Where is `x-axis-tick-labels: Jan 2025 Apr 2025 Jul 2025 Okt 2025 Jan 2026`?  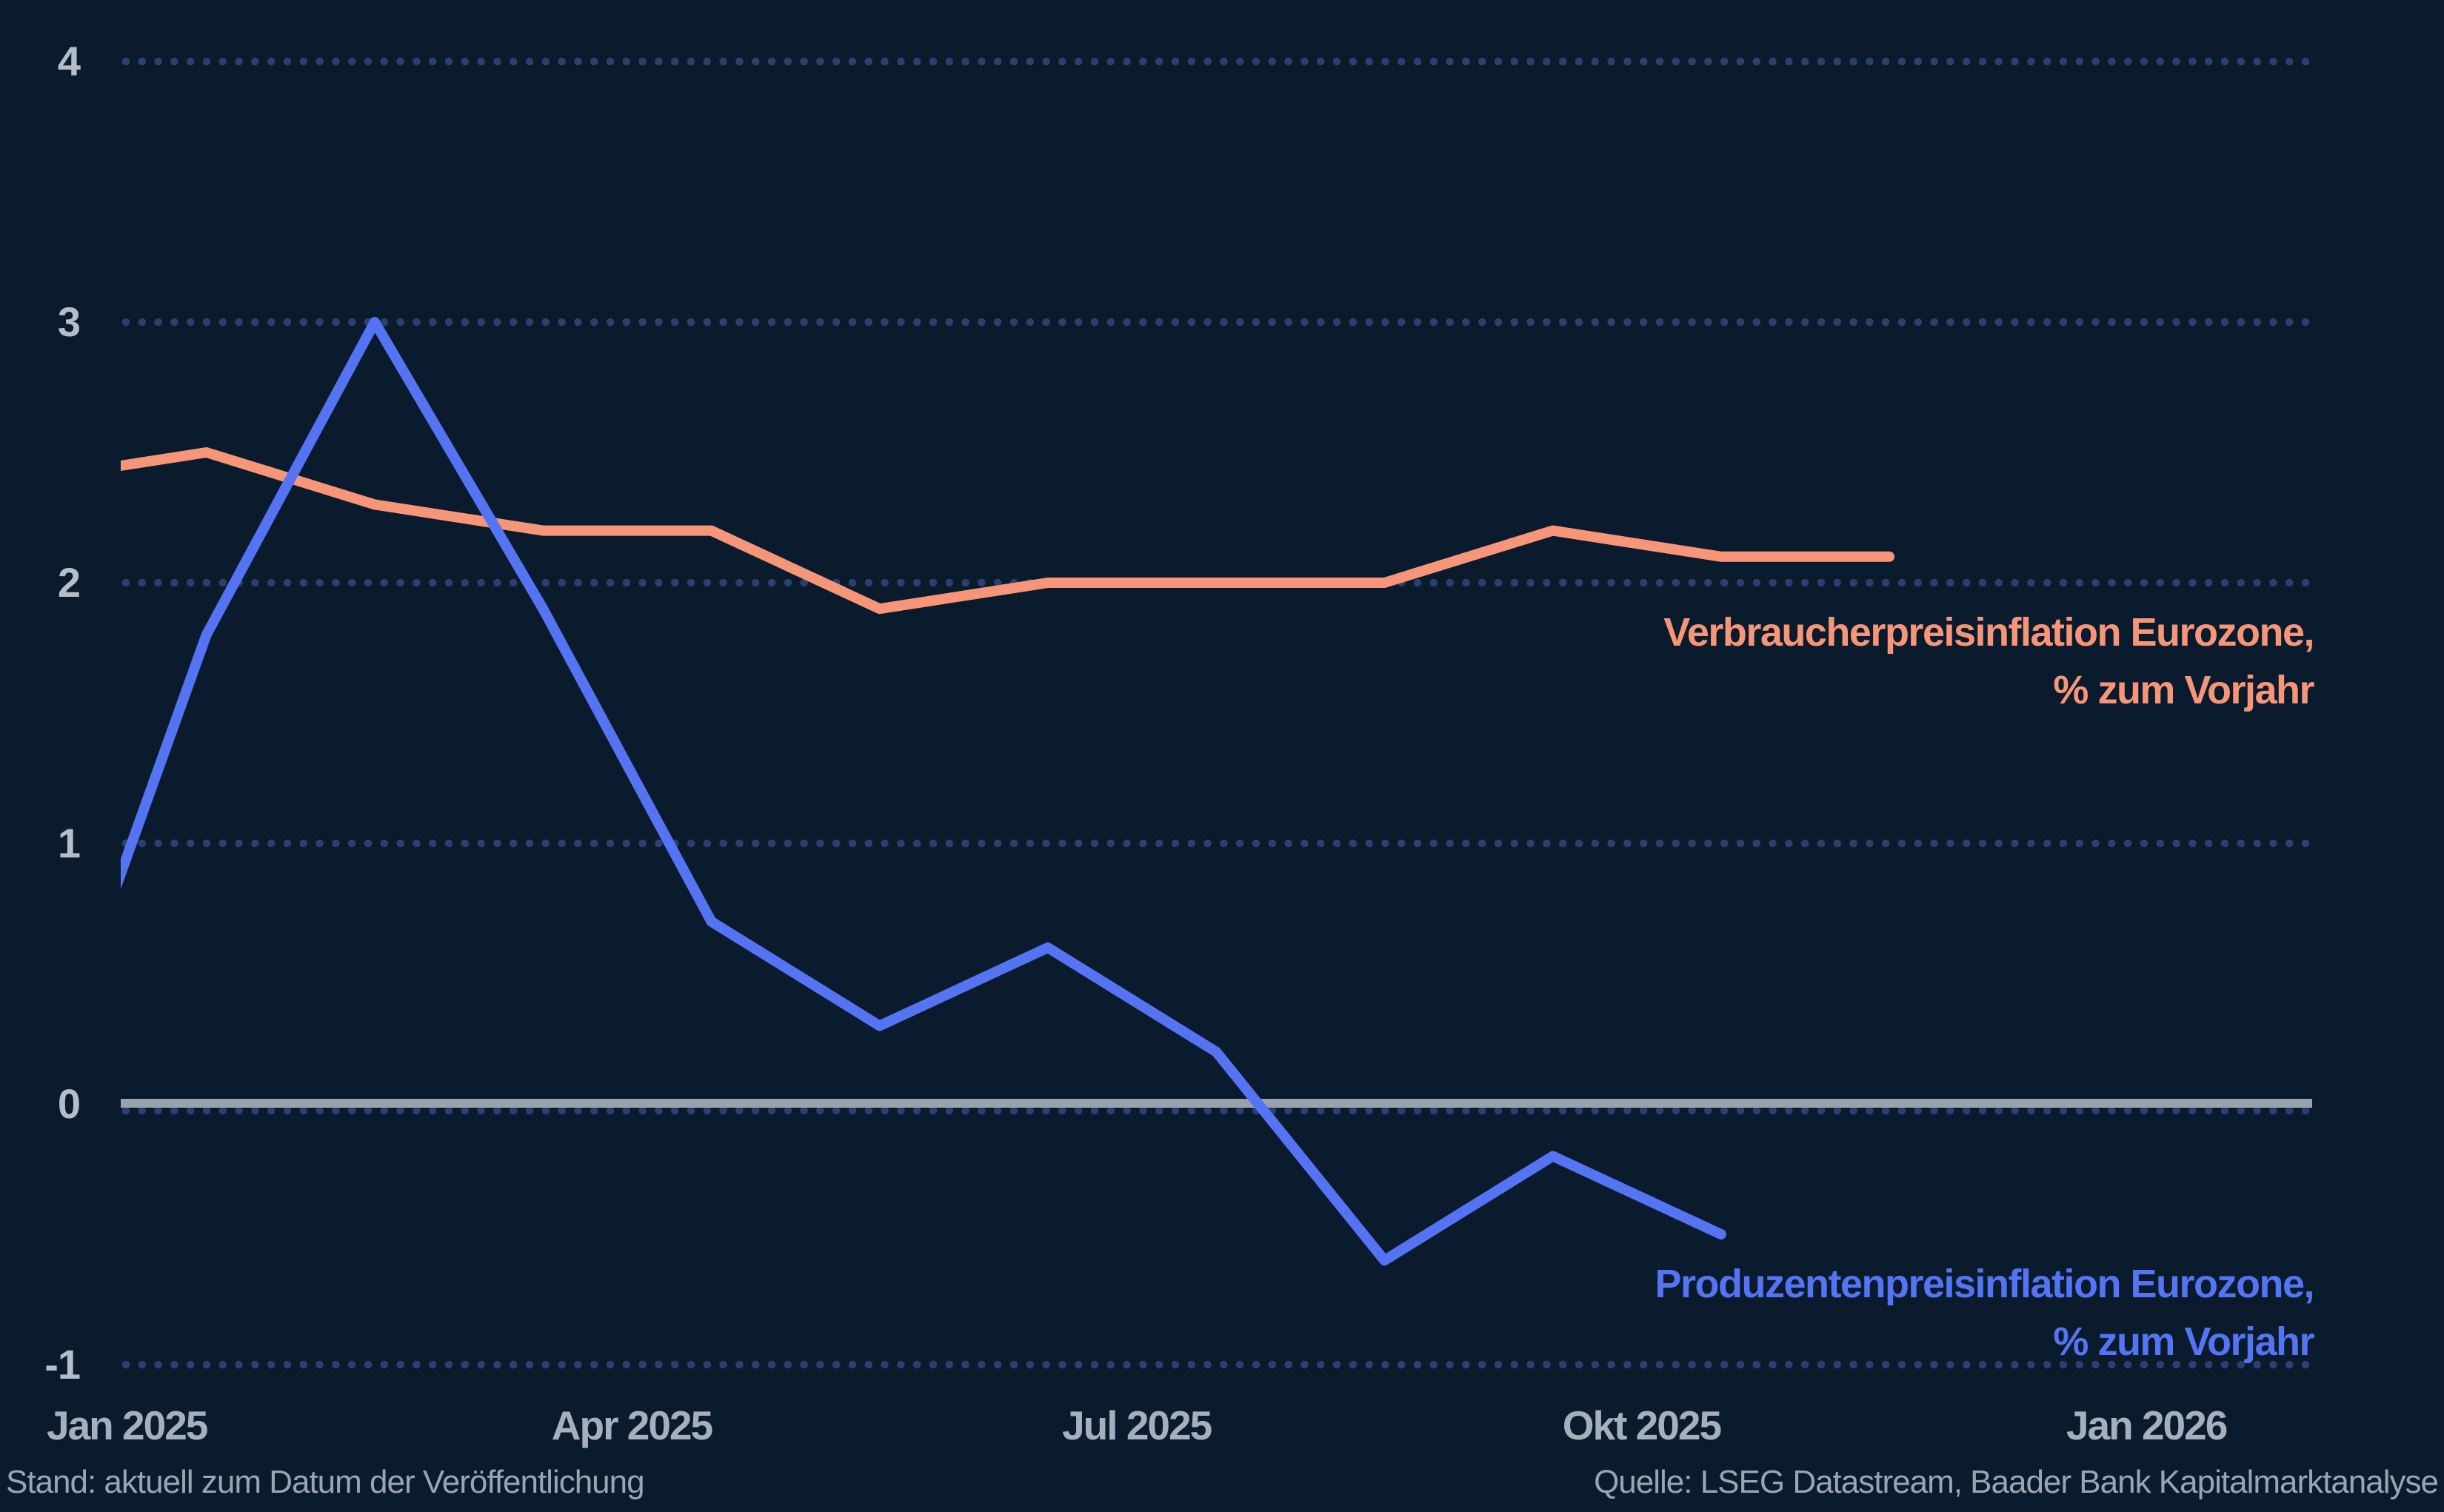
x-axis-tick-labels: Jan 2025 Apr 2025 Jul 2025 Okt 2025 Jan 2026 is located at coordinates (1138, 1425).